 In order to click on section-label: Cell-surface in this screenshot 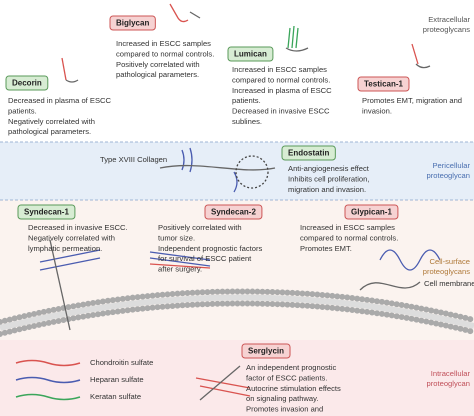, I will do `click(449, 261)`.